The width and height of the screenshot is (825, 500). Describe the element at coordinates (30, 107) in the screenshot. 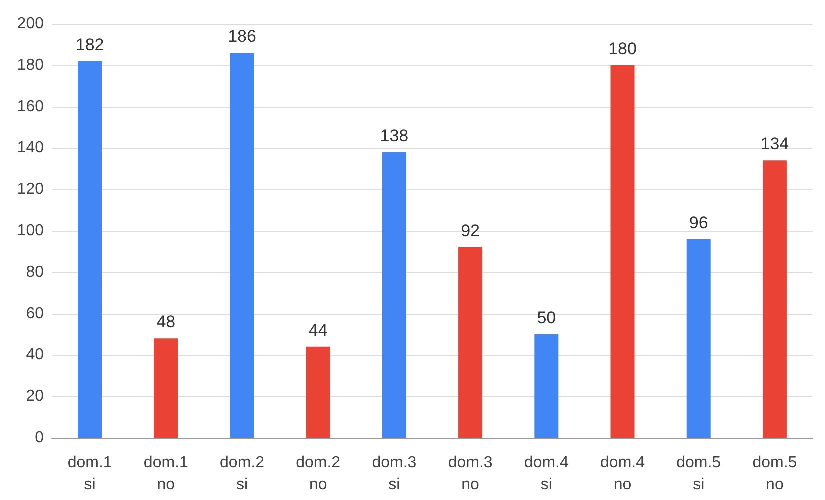

I see `y-tick-label: 160` at that location.